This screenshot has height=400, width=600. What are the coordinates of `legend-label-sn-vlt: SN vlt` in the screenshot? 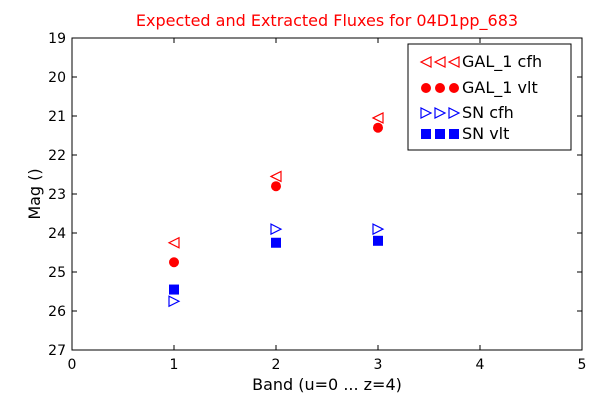 It's located at (485, 133).